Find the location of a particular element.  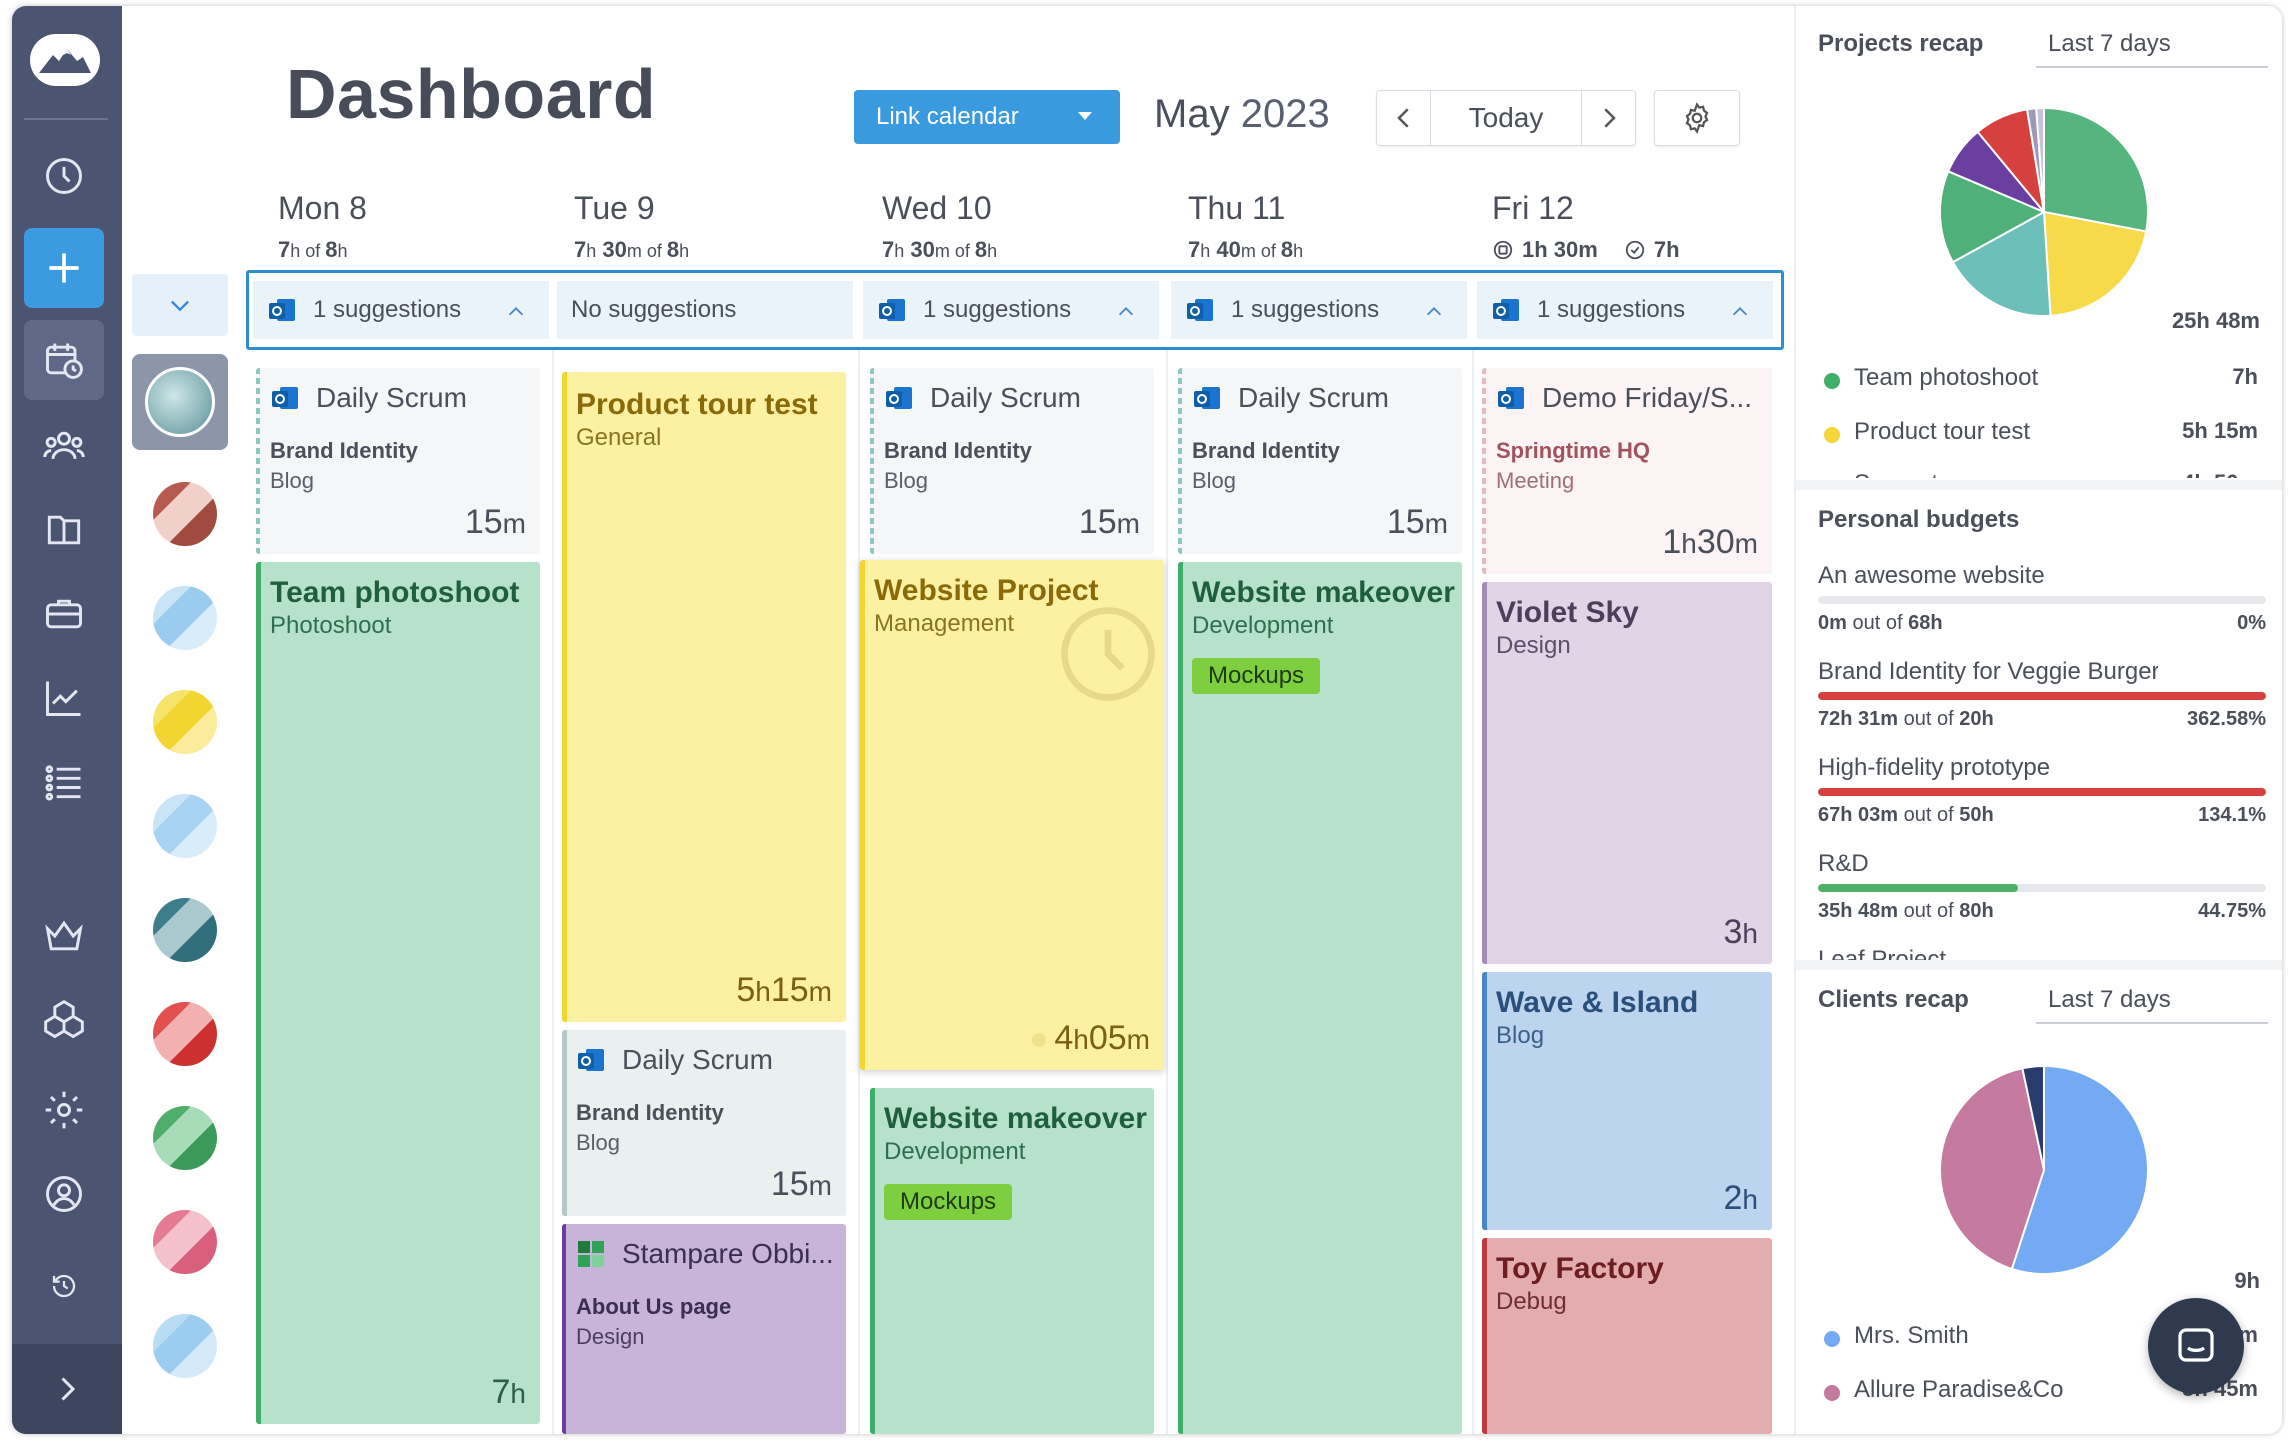

column-divider is located at coordinates (859, 892).